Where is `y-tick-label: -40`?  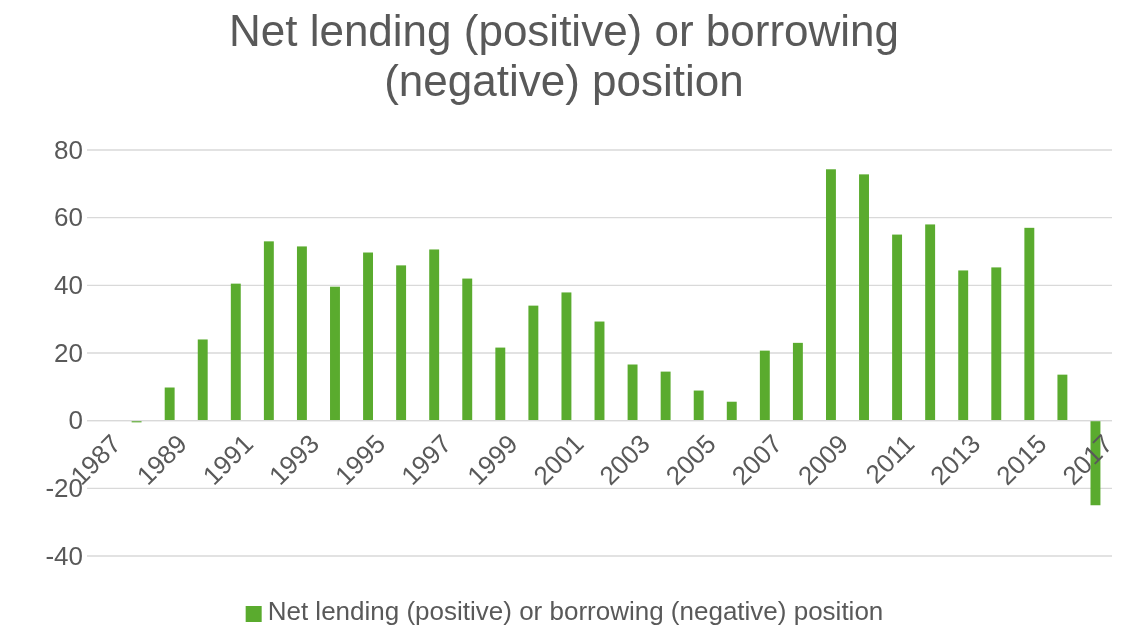 y-tick-label: -40 is located at coordinates (64, 555).